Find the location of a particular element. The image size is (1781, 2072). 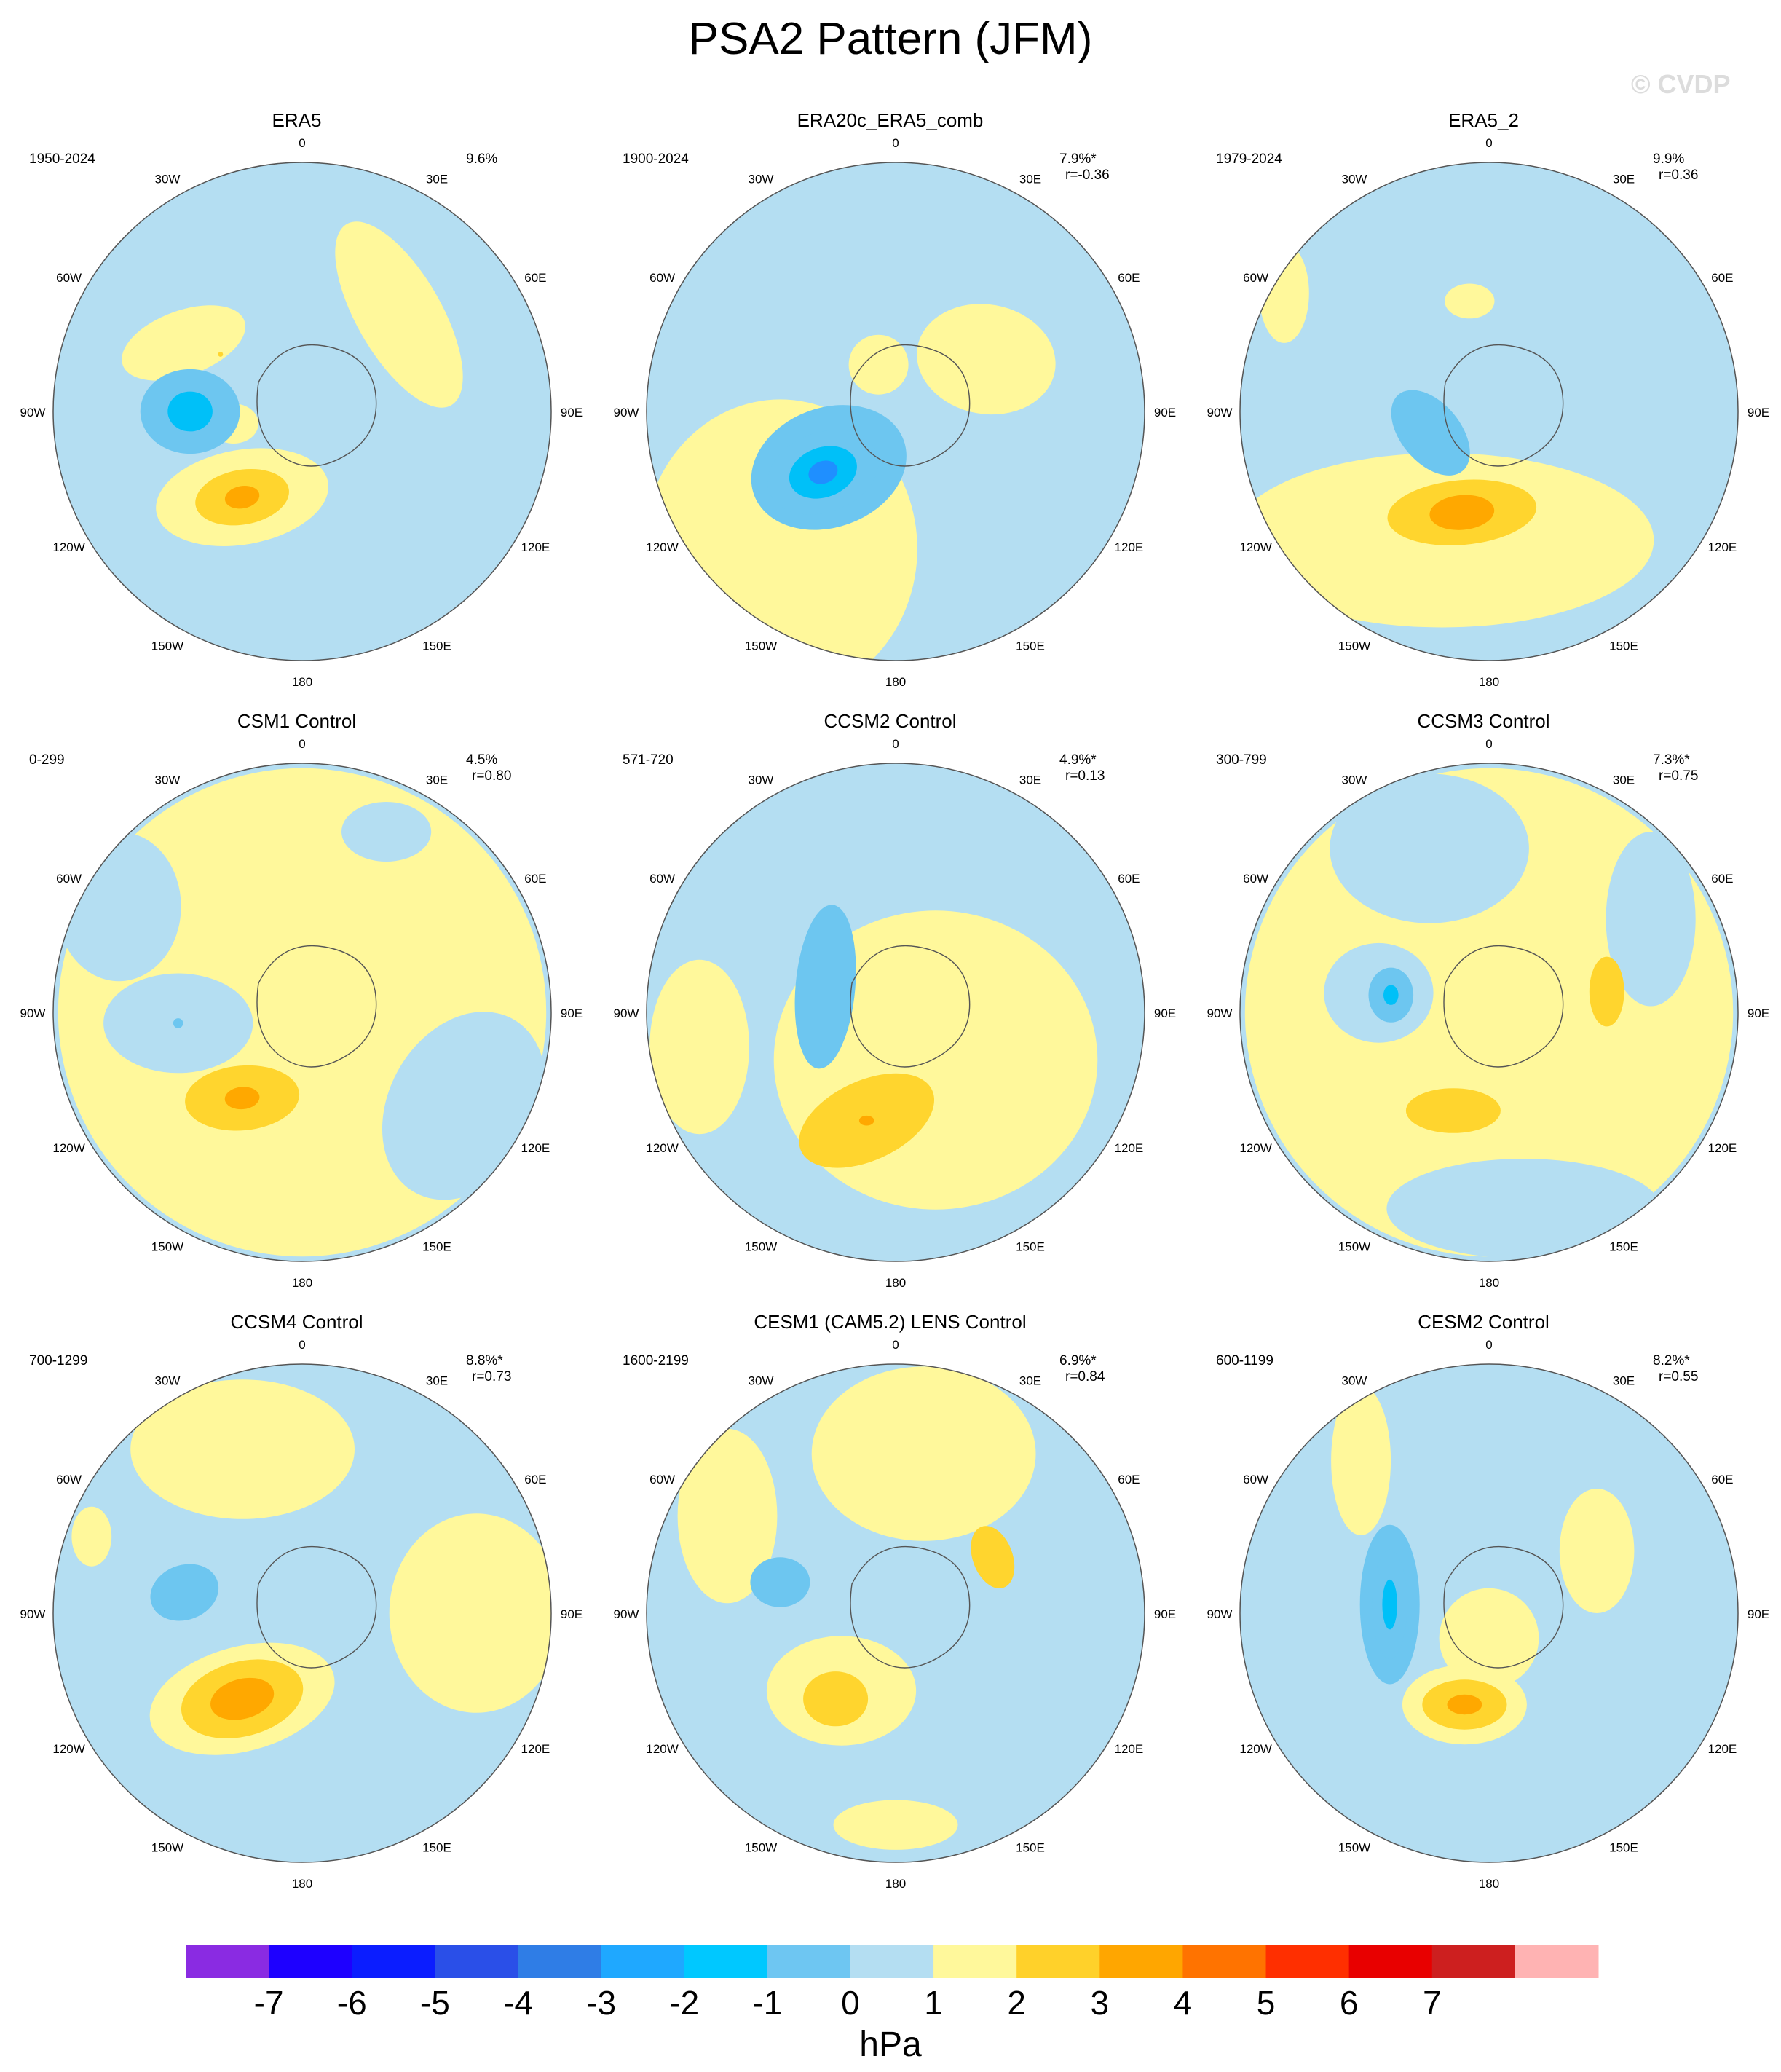

panel-title: ERA20c_ERA5_comb is located at coordinates (890, 120).